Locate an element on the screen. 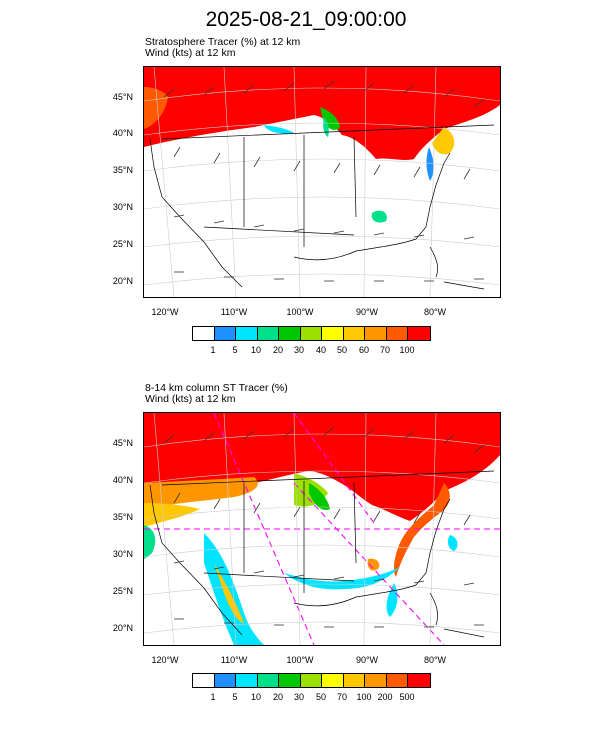 The width and height of the screenshot is (612, 737). panel2-colorbar is located at coordinates (311, 680).